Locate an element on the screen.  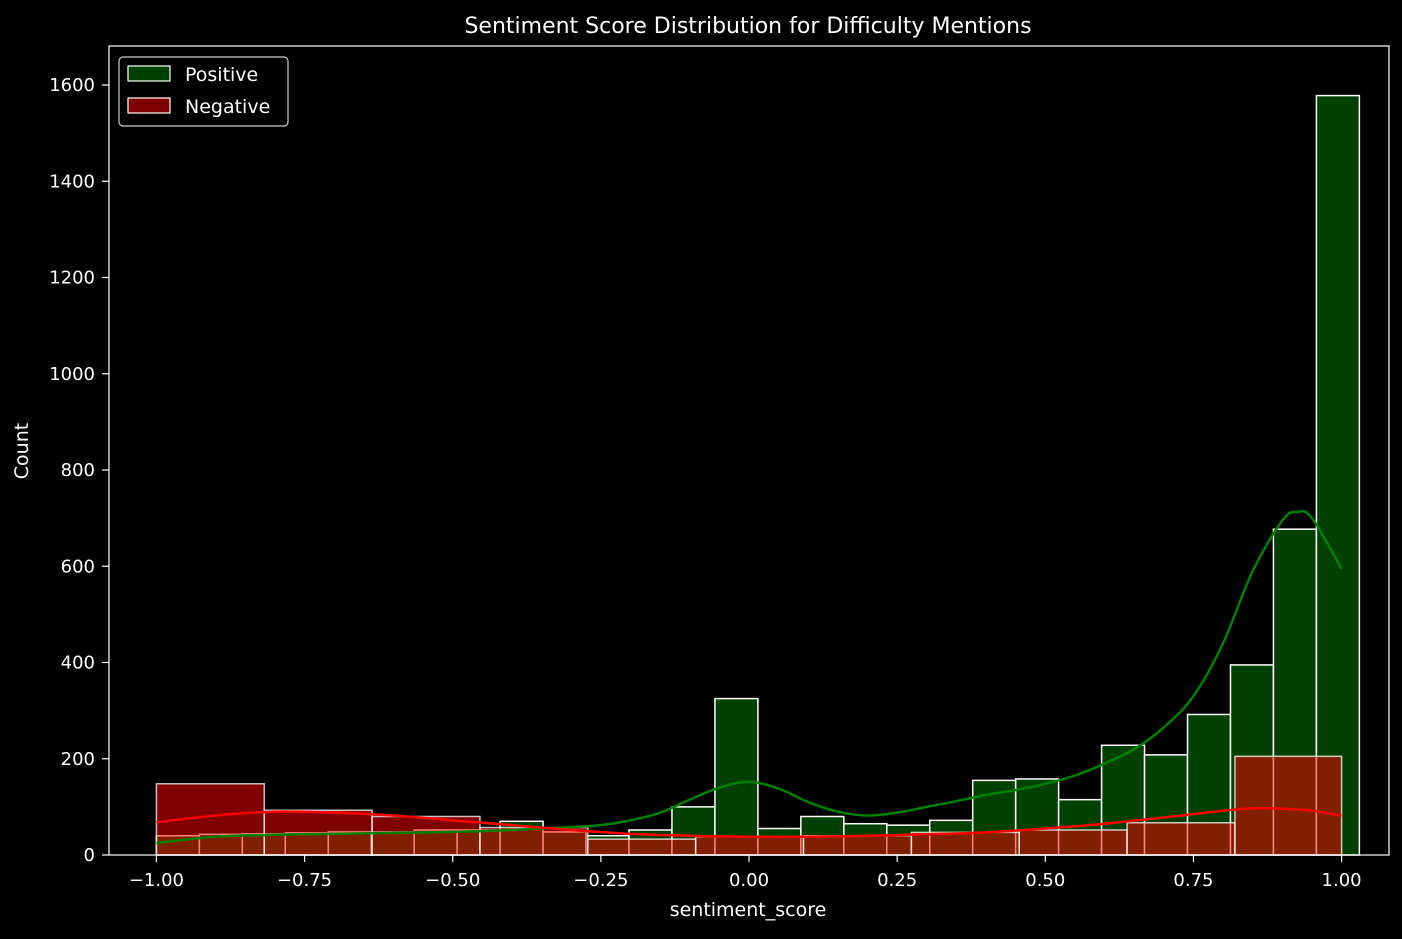
x-tick-label-5: 0.25 is located at coordinates (897, 880).